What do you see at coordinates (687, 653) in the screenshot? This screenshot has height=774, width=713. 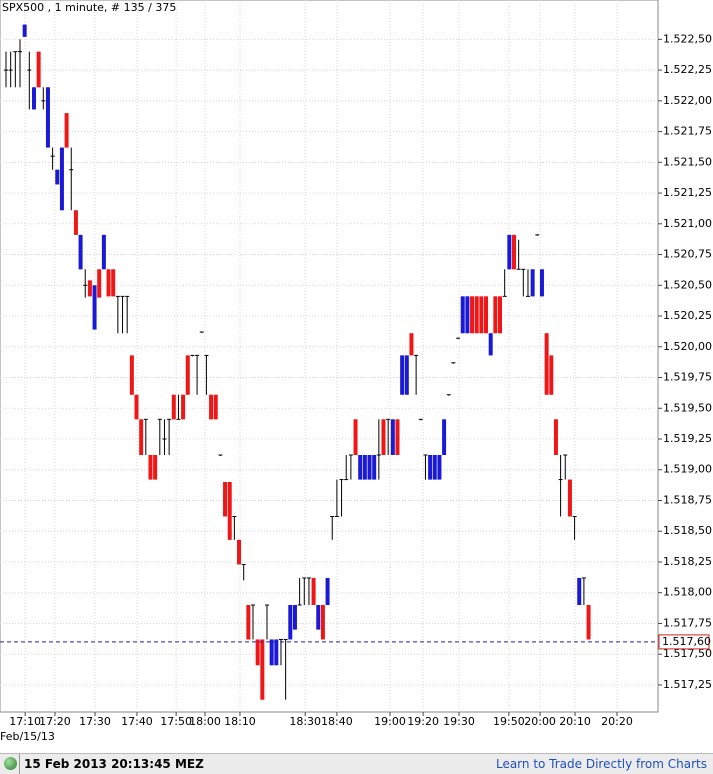 I see `y-tick-label: 1.517,50` at bounding box center [687, 653].